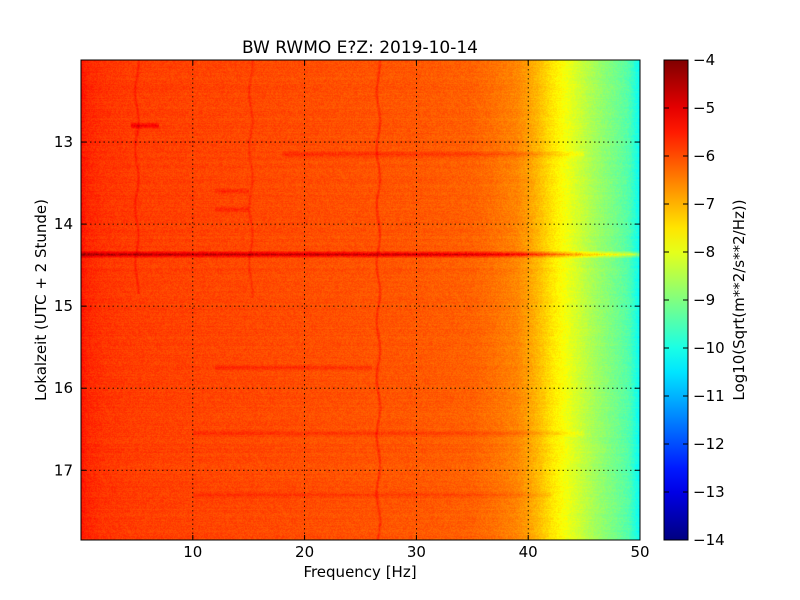  Describe the element at coordinates (709, 396) in the screenshot. I see `colorbar-tick-label: −11` at that location.